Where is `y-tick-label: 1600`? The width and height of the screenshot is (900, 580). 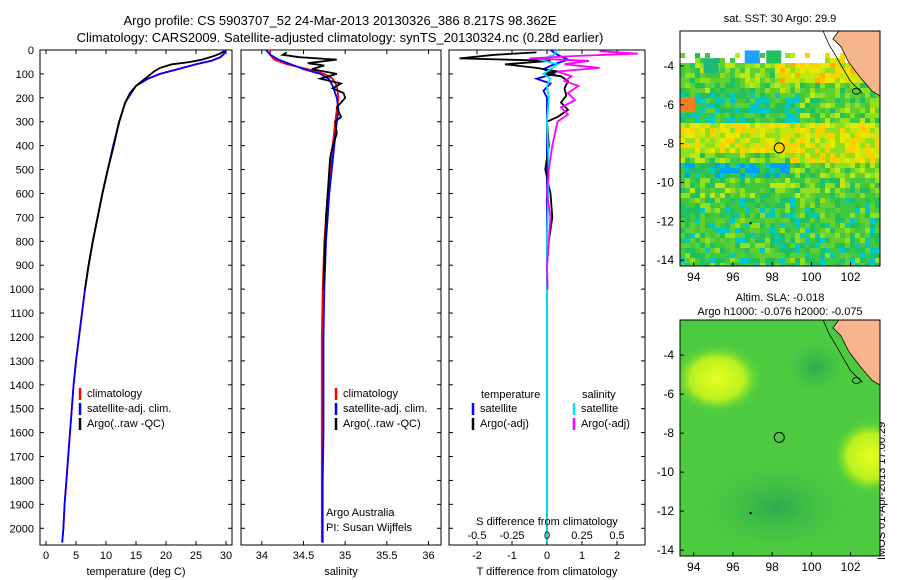 y-tick-label: 1600 is located at coordinates (22, 434).